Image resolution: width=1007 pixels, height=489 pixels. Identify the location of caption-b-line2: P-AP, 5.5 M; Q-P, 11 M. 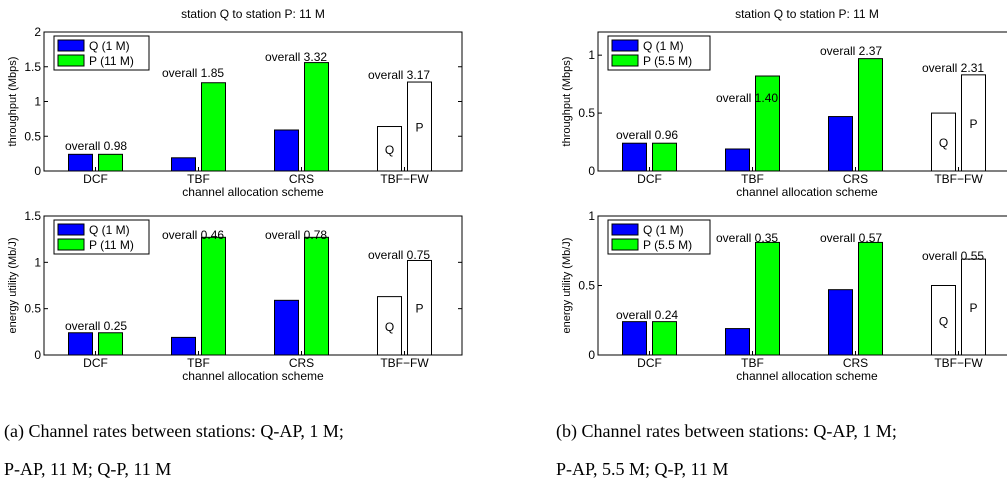
(642, 469).